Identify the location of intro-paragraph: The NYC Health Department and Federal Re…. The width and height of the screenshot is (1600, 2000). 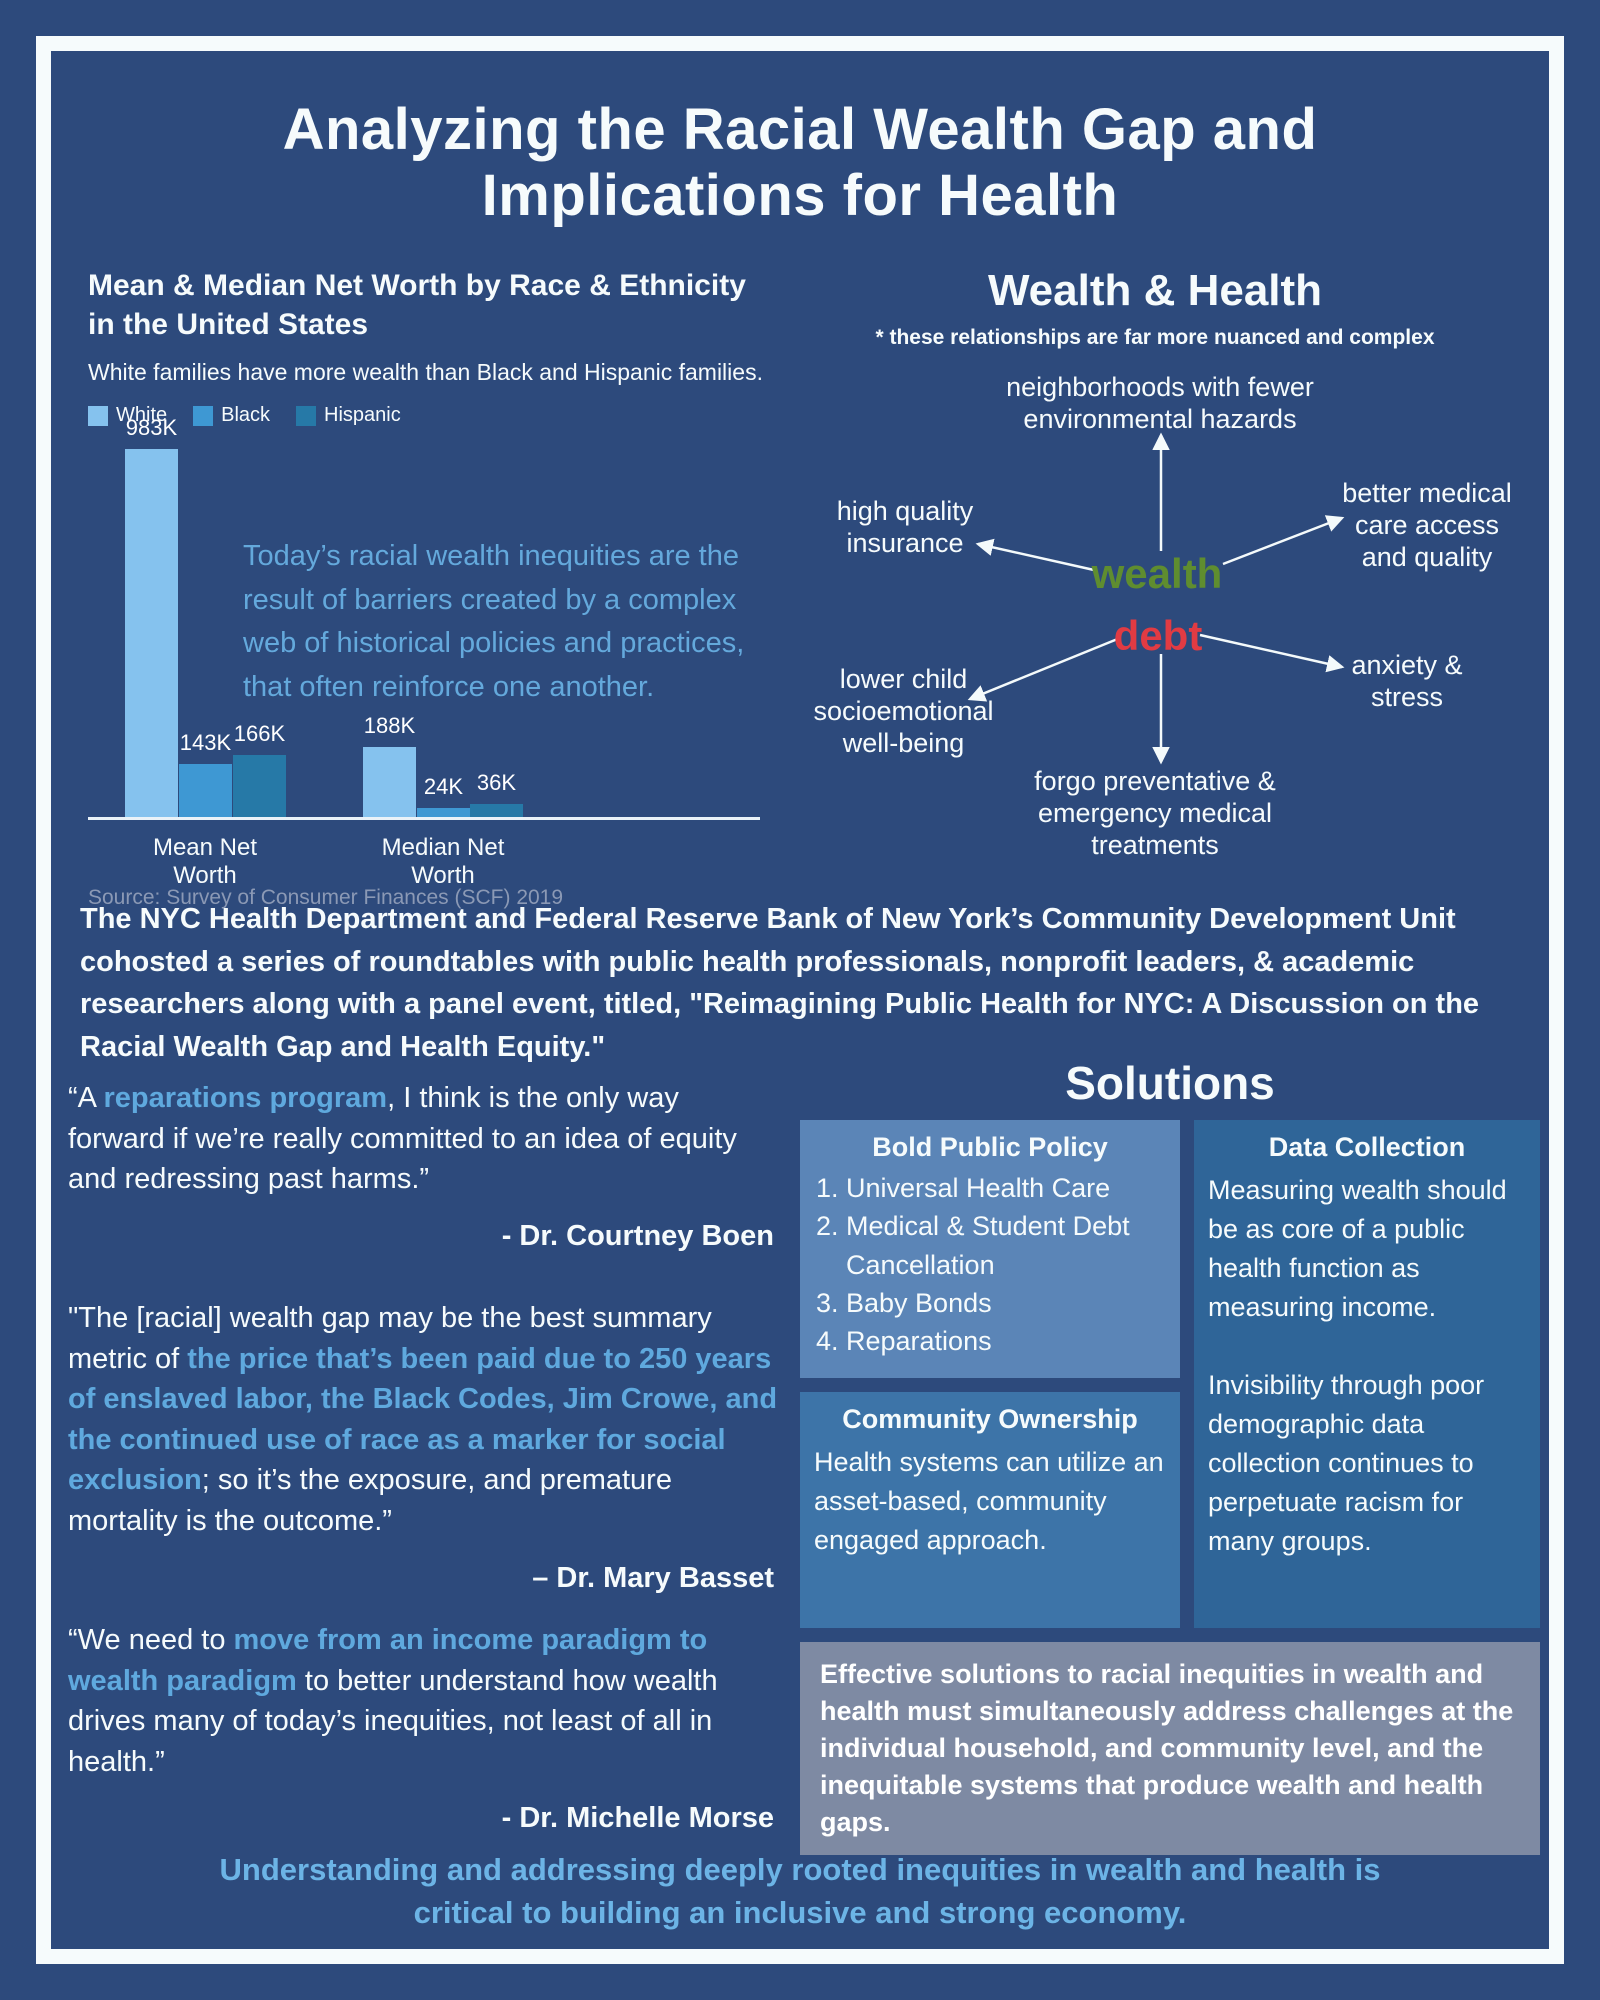
(780, 983).